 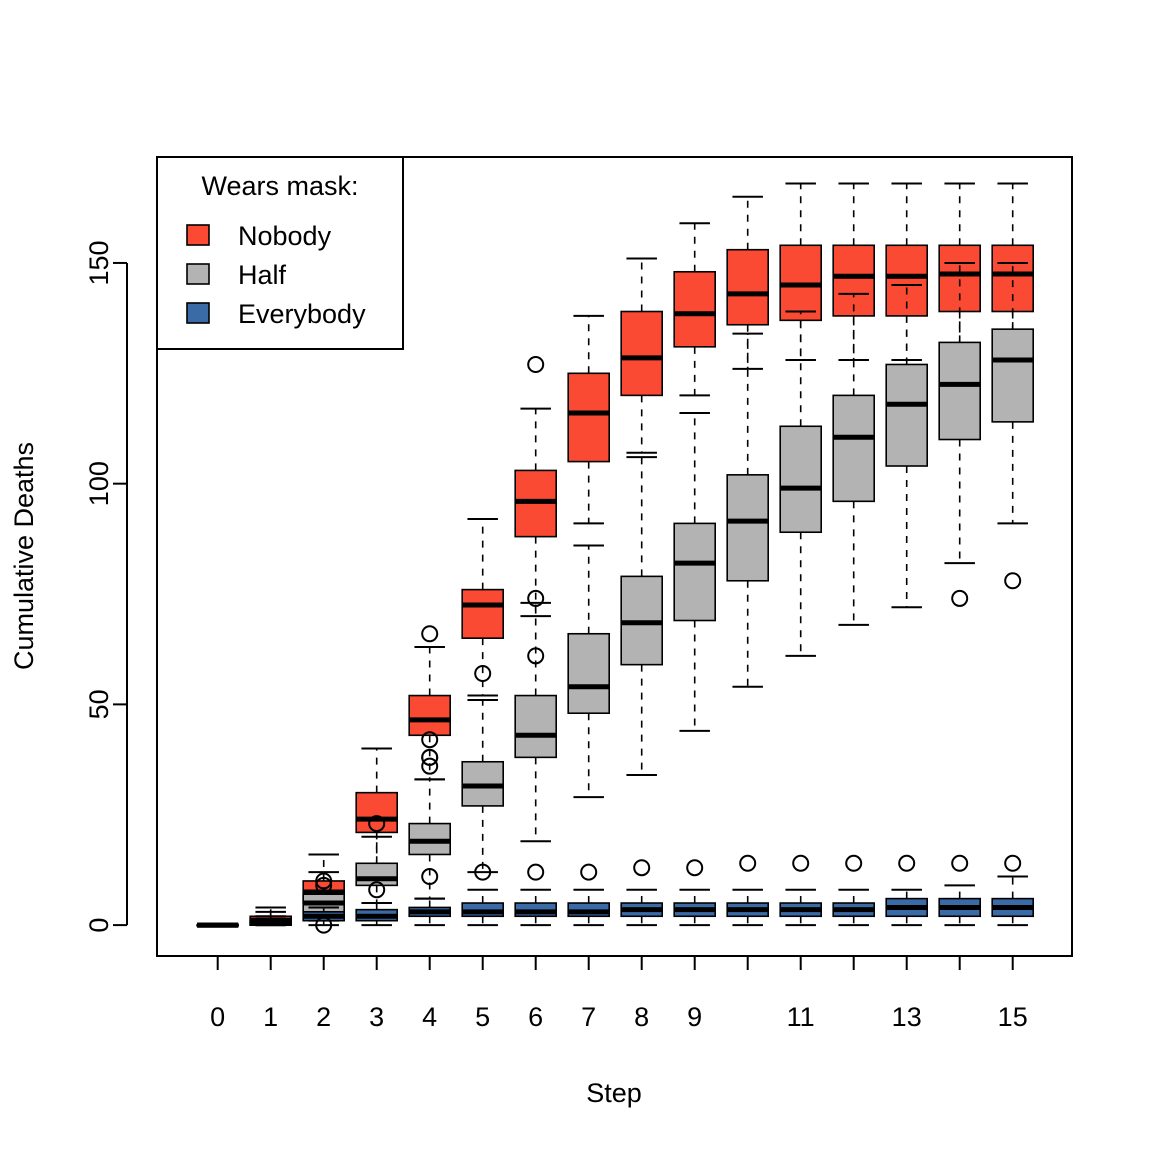 I want to click on x-tick-label-0: 0, so click(x=217, y=1017).